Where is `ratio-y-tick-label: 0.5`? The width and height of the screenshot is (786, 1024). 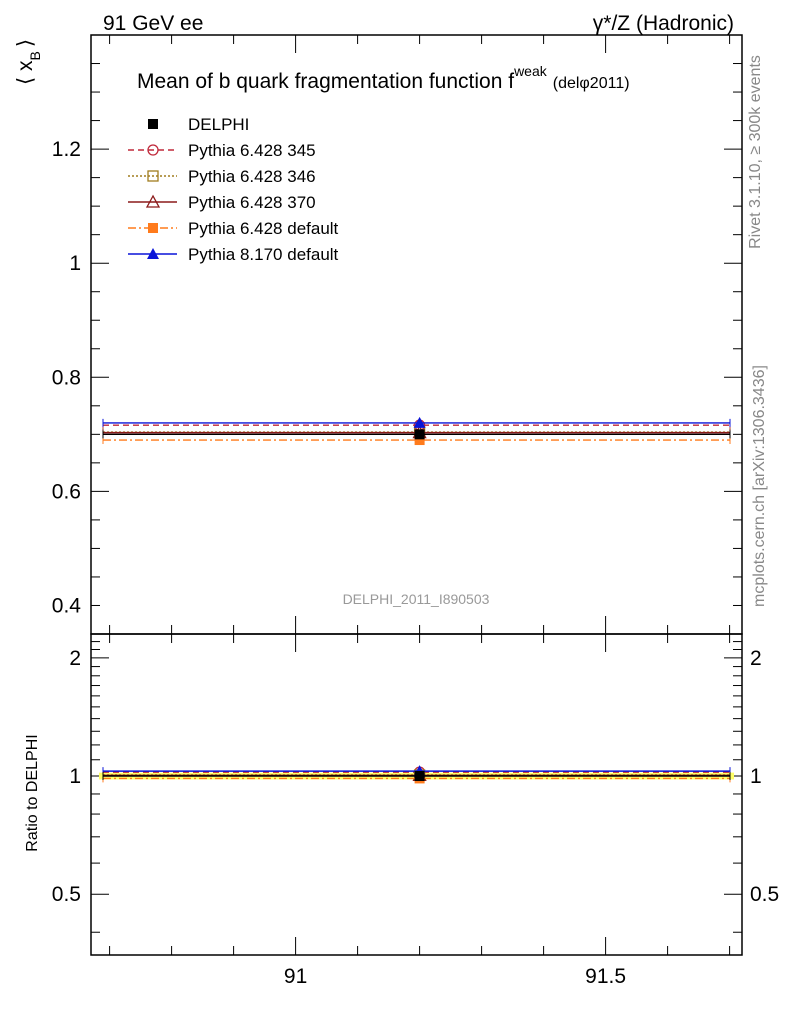 ratio-y-tick-label: 0.5 is located at coordinates (66, 894).